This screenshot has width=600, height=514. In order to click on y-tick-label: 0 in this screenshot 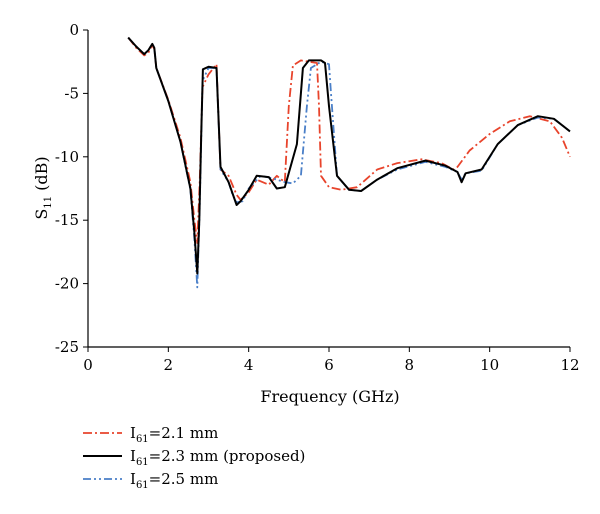, I will do `click(74, 30)`.